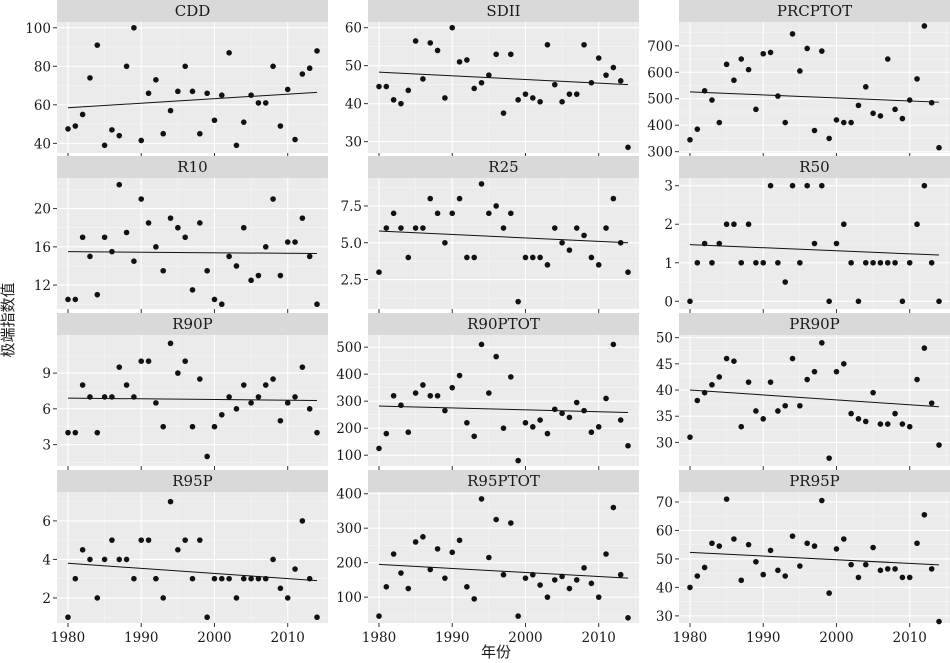  I want to click on panel-r25: R25 2.5 5.0 7.5, so click(490, 234).